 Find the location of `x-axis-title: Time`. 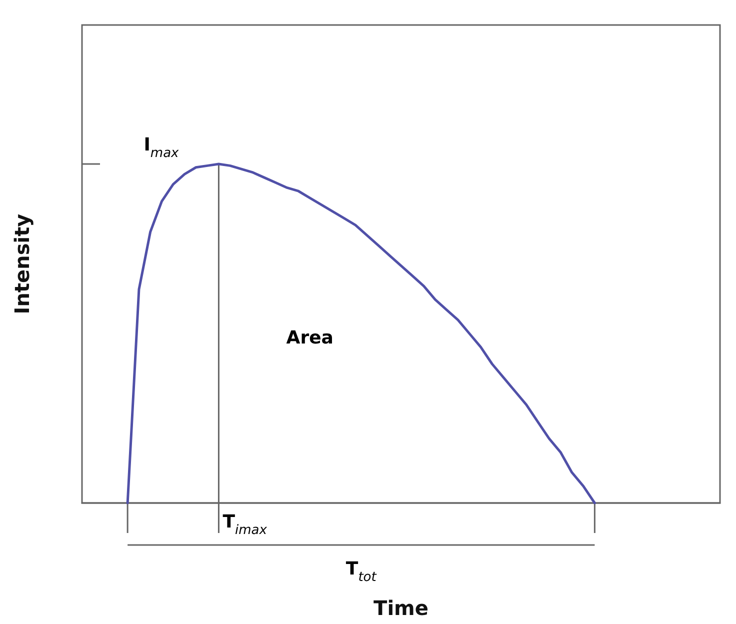

x-axis-title: Time is located at coordinates (401, 608).